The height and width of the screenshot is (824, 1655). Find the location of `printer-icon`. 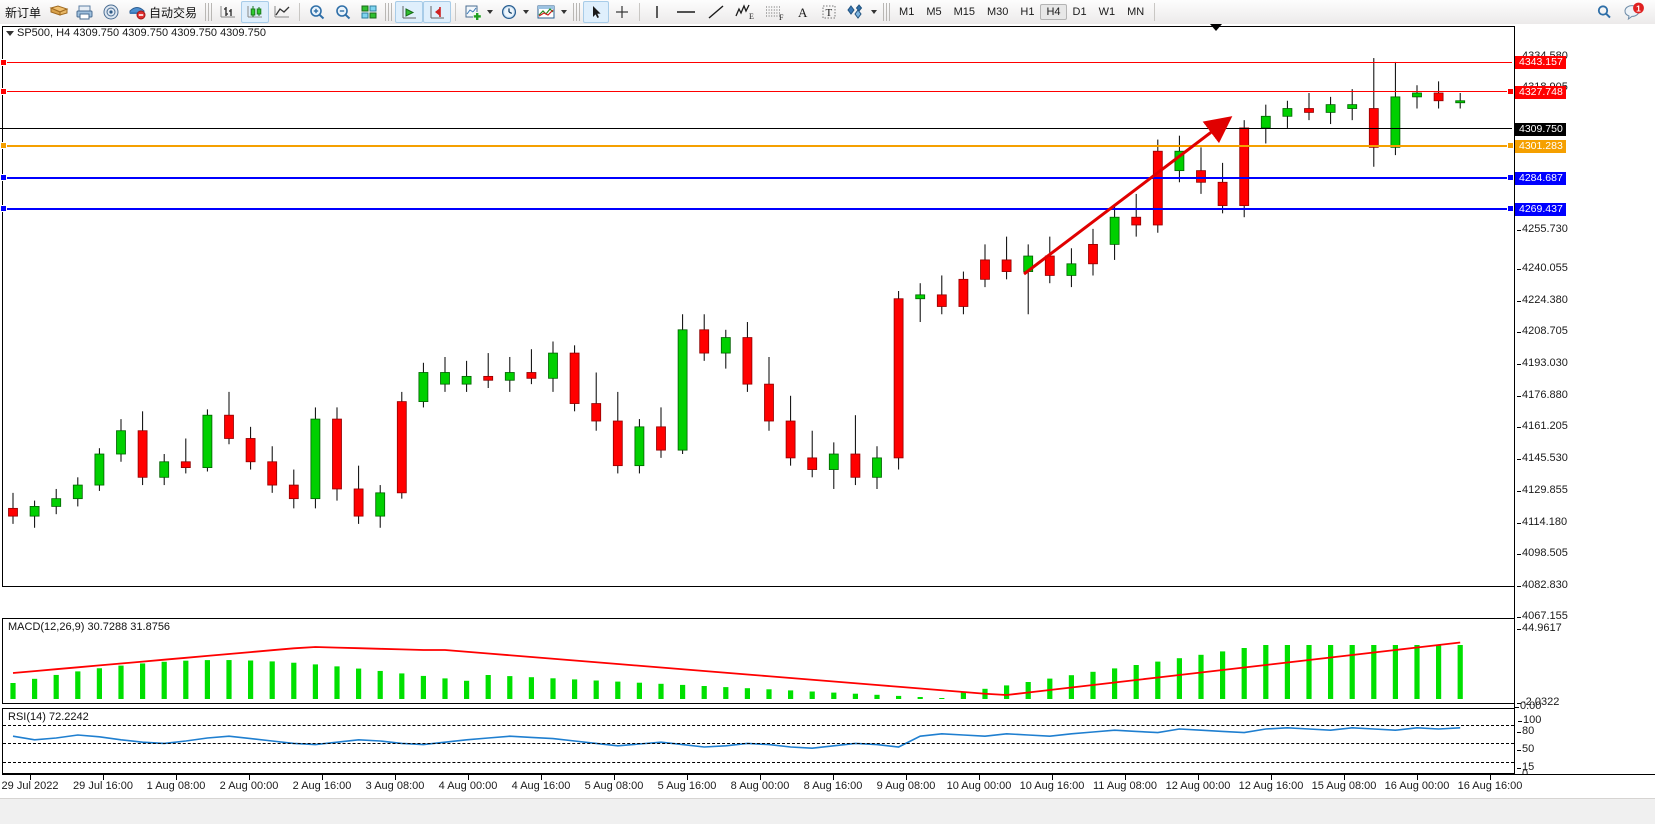

printer-icon is located at coordinates (85, 12).